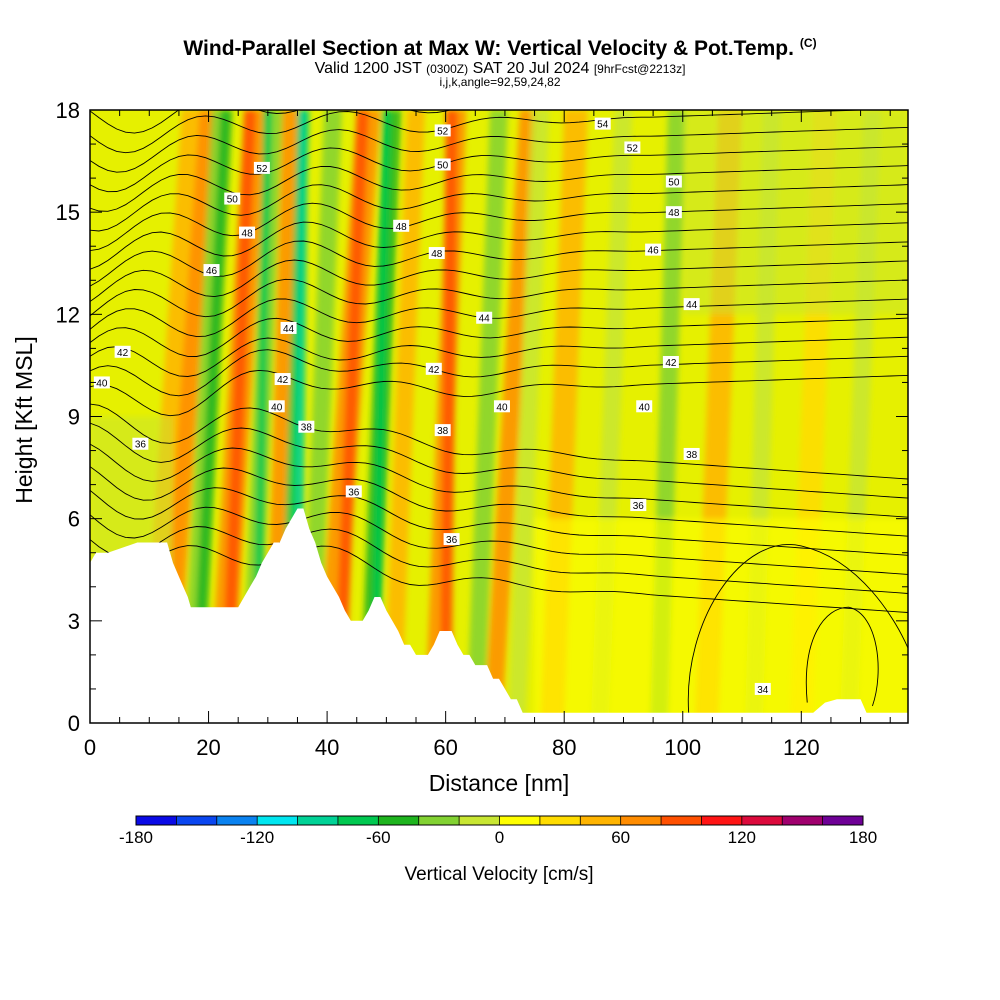 This screenshot has width=1000, height=1000. Describe the element at coordinates (68, 212) in the screenshot. I see `y-tick-label: 15` at that location.